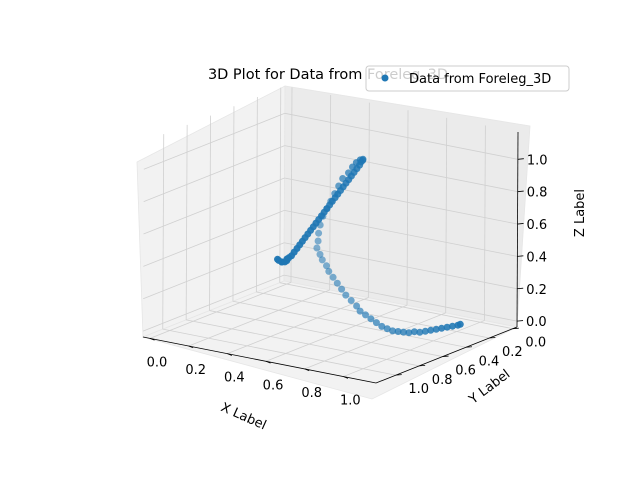 This screenshot has width=640, height=480. What do you see at coordinates (273, 385) in the screenshot?
I see `x-tick-label-3: 0.6` at bounding box center [273, 385].